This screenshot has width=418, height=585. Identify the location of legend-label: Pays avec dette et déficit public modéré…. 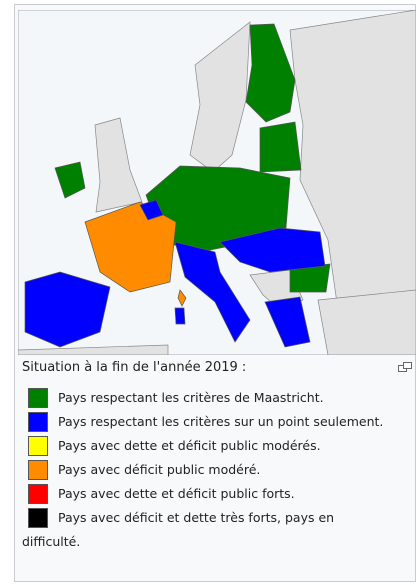
(189, 445).